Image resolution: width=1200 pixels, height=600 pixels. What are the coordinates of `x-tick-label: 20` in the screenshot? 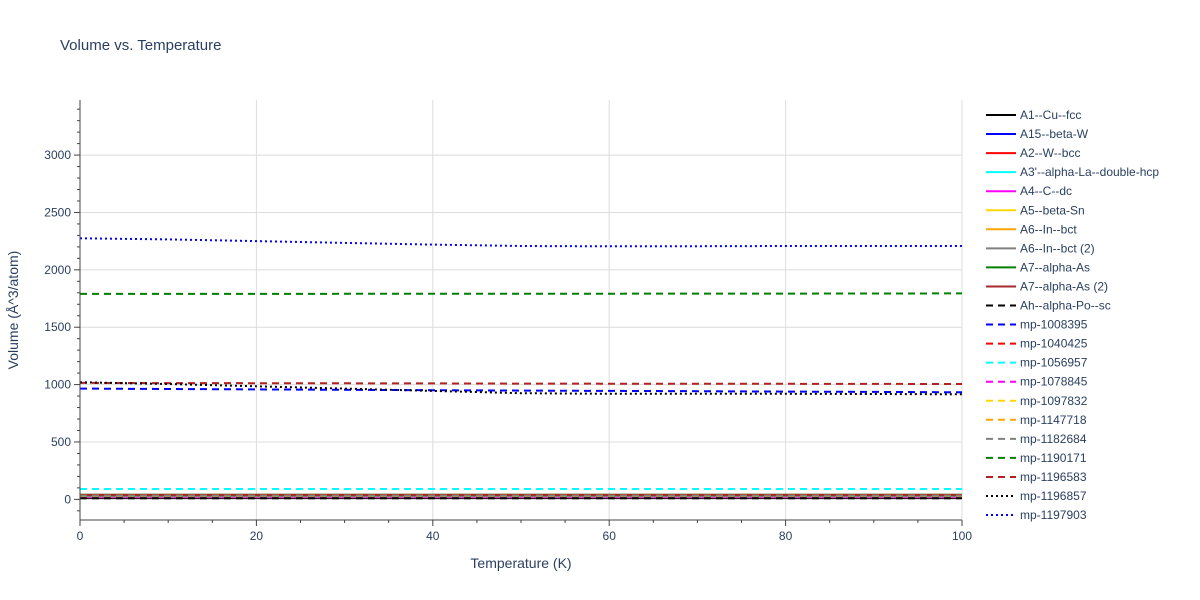 It's located at (257, 536).